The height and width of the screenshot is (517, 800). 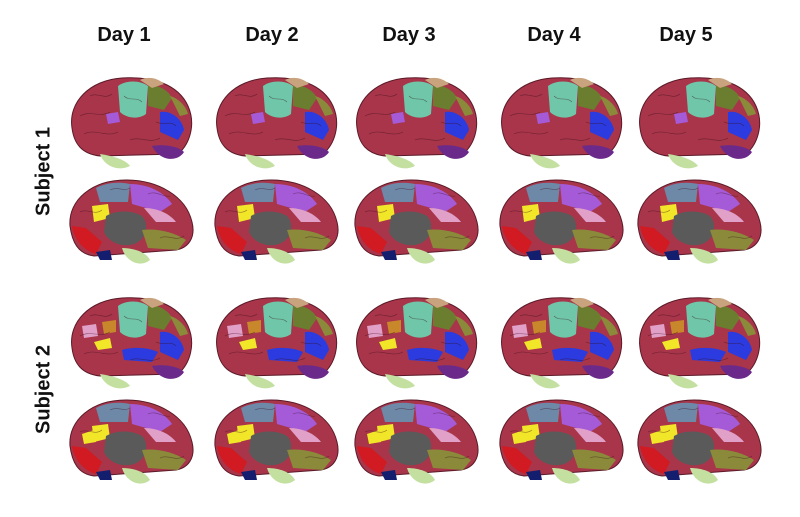 What do you see at coordinates (43, 389) in the screenshot?
I see `row-label-subject-2: Subject 2` at bounding box center [43, 389].